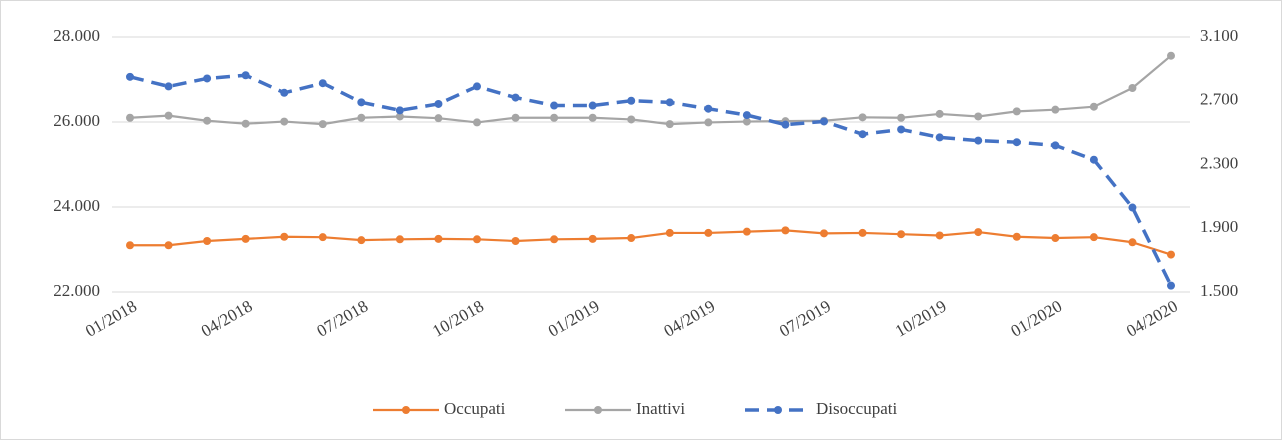 The width and height of the screenshot is (1283, 441). What do you see at coordinates (475, 408) in the screenshot?
I see `legend-label: Occupati` at bounding box center [475, 408].